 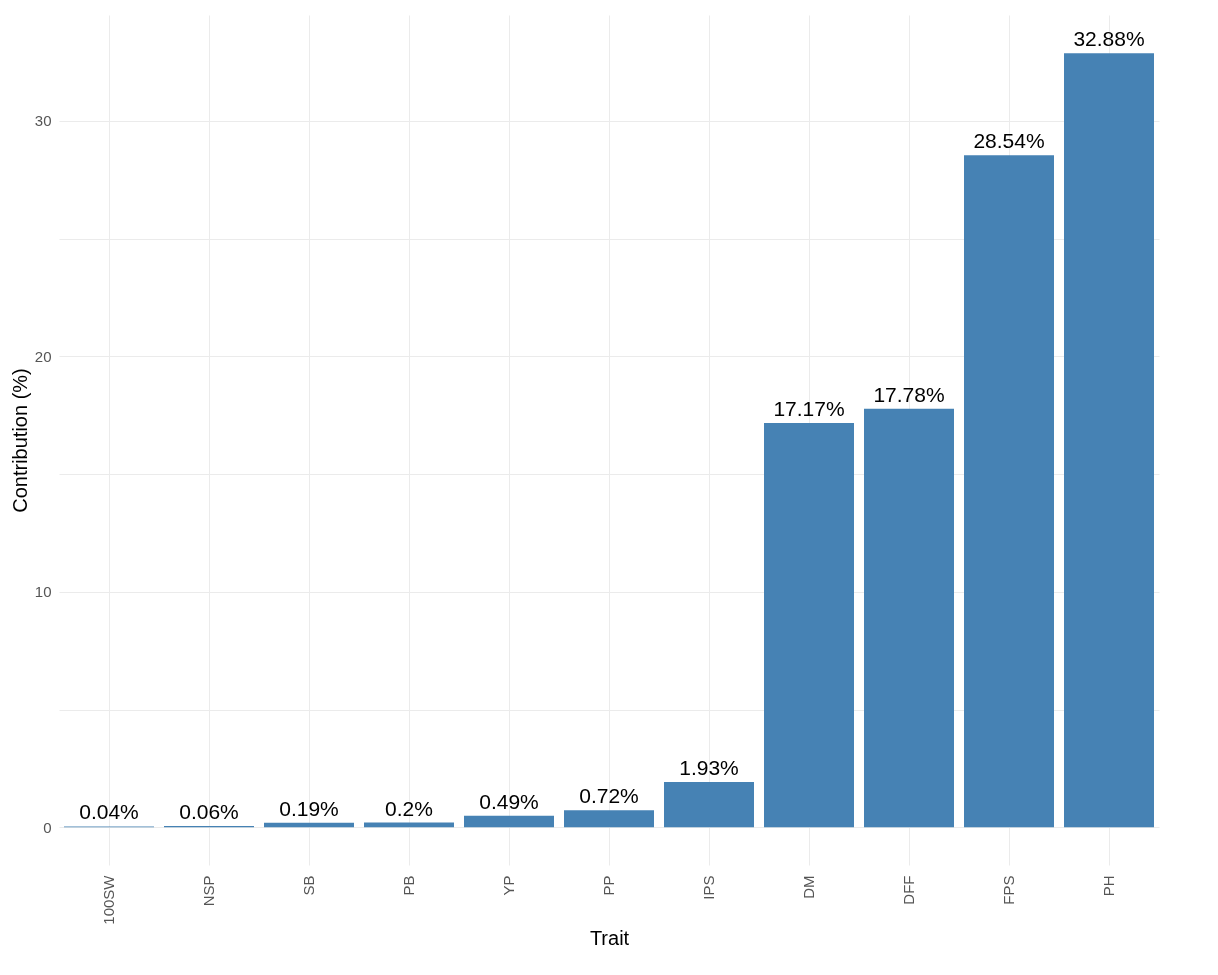 I want to click on data-label: 32.88%, so click(x=1109, y=39).